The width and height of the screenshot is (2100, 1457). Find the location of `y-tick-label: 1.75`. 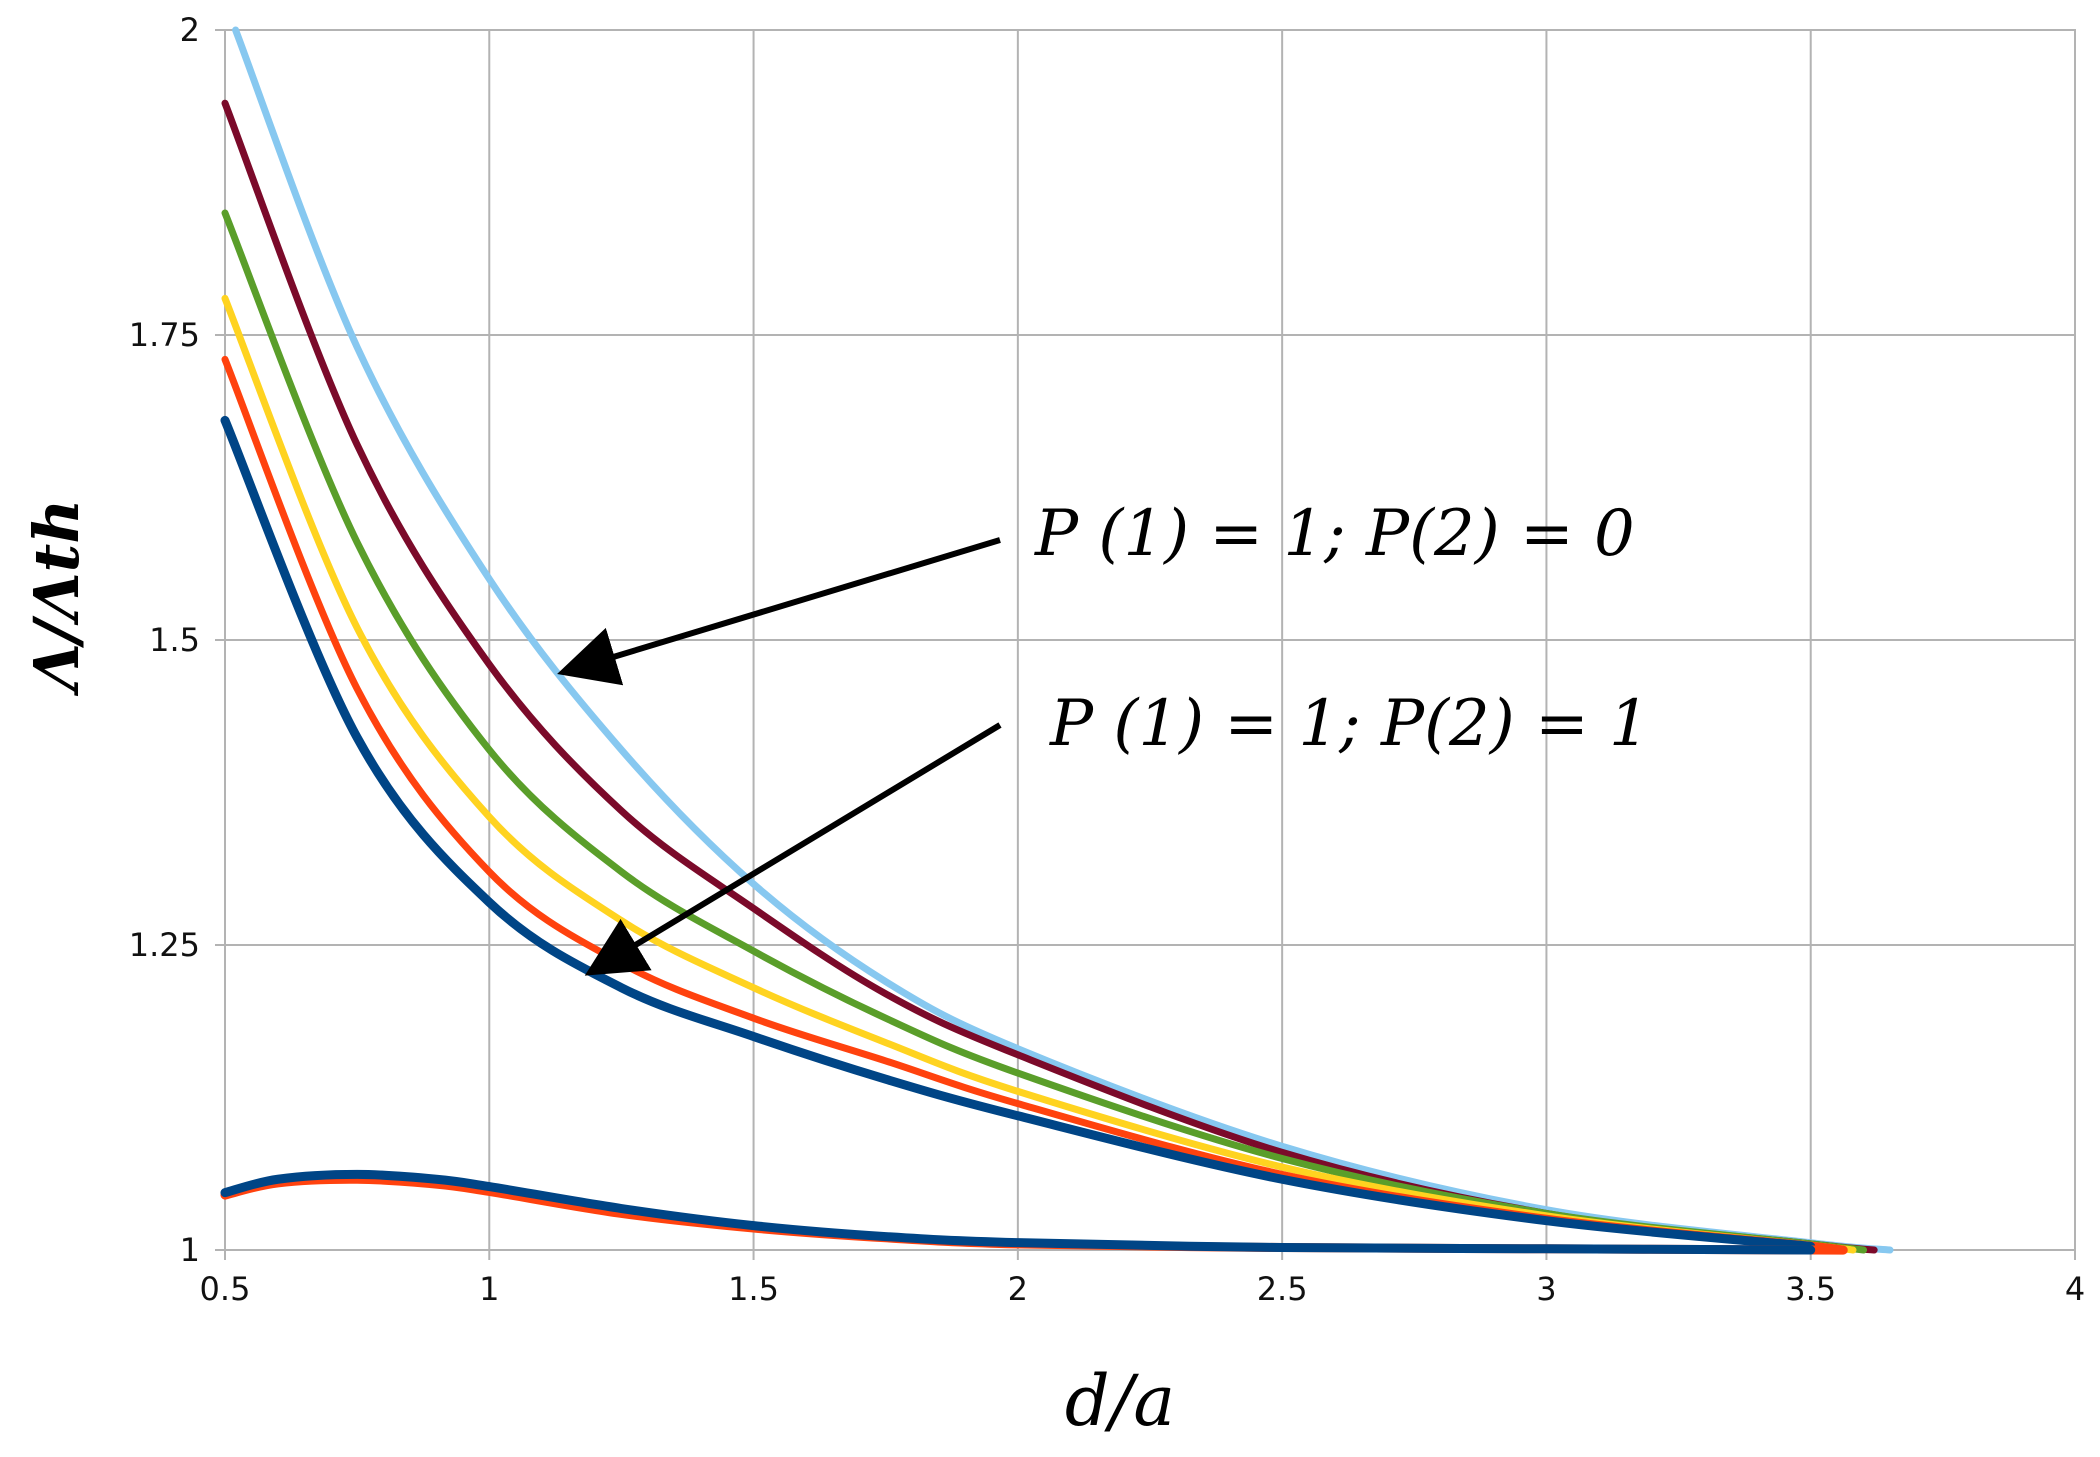

y-tick-label: 1.75 is located at coordinates (164, 335).